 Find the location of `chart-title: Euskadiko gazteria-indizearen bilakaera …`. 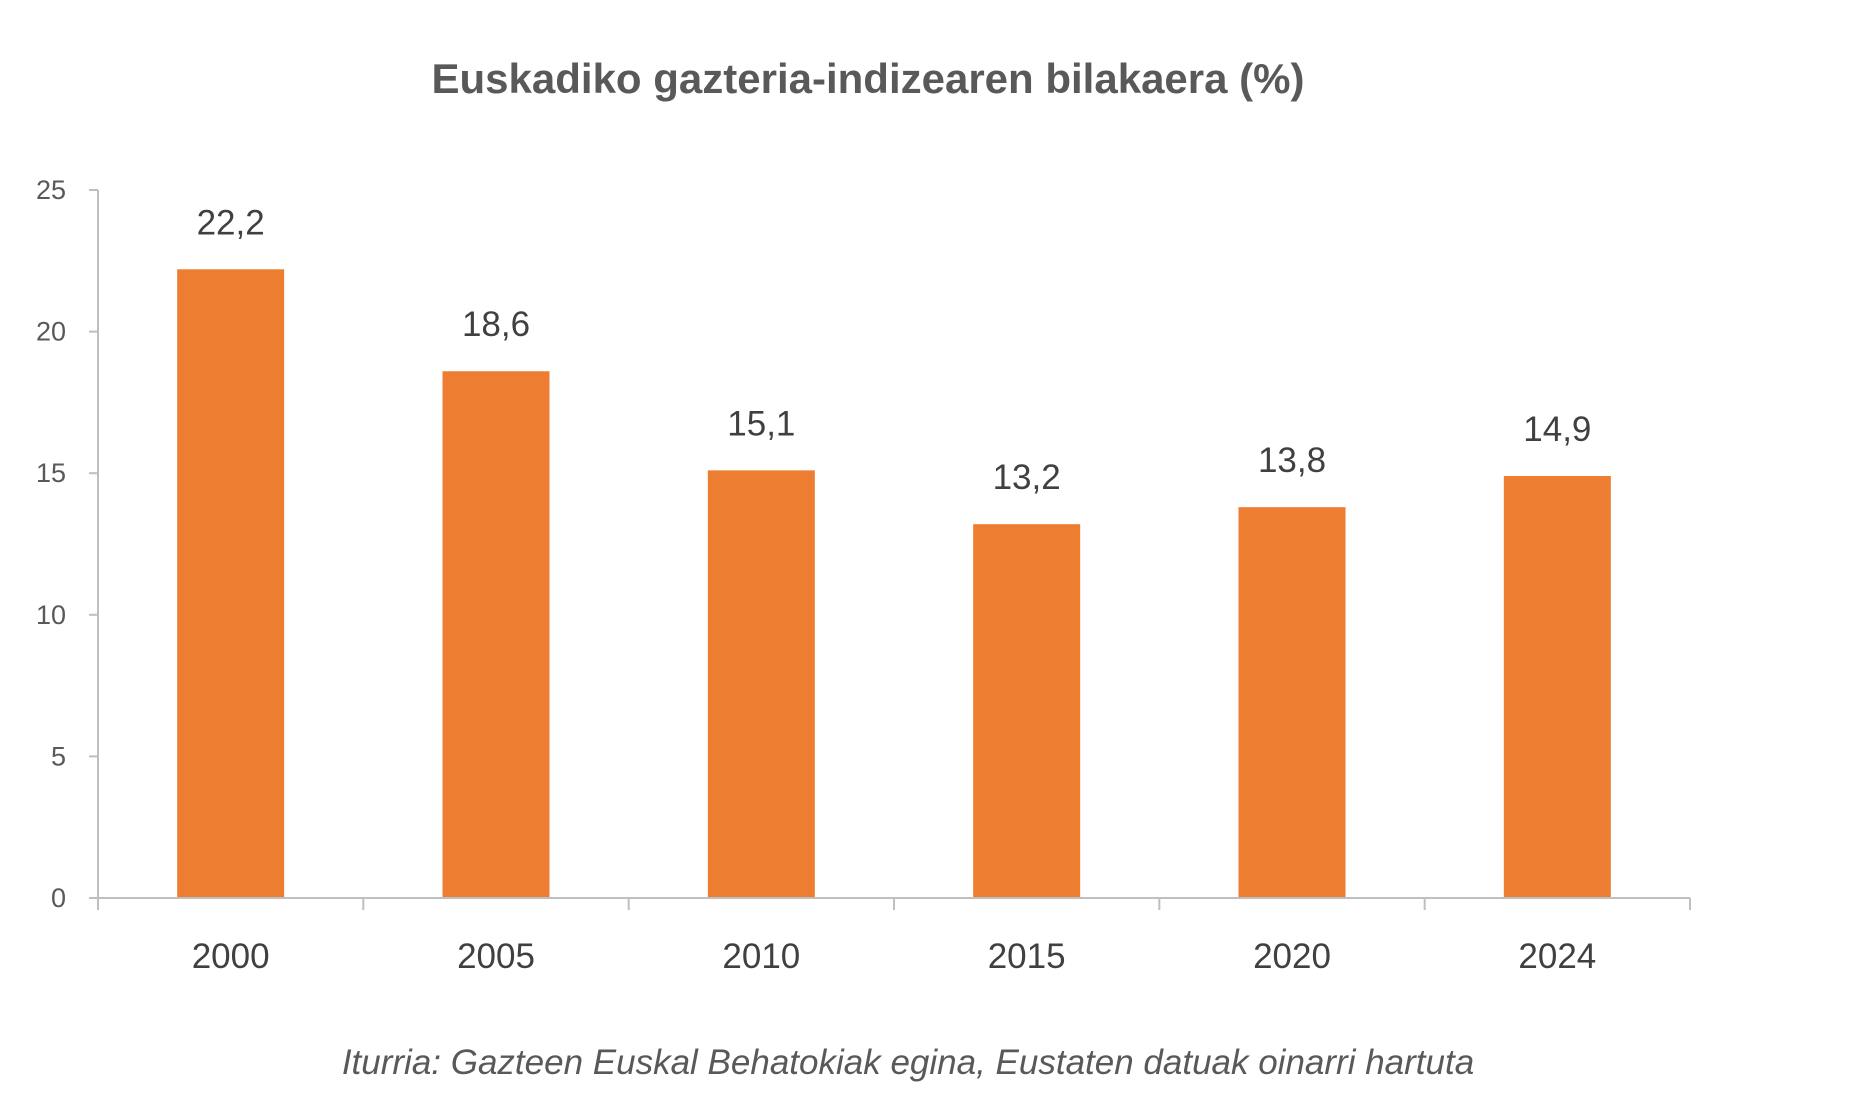

chart-title: Euskadiko gazteria-indizearen bilakaera … is located at coordinates (868, 78).